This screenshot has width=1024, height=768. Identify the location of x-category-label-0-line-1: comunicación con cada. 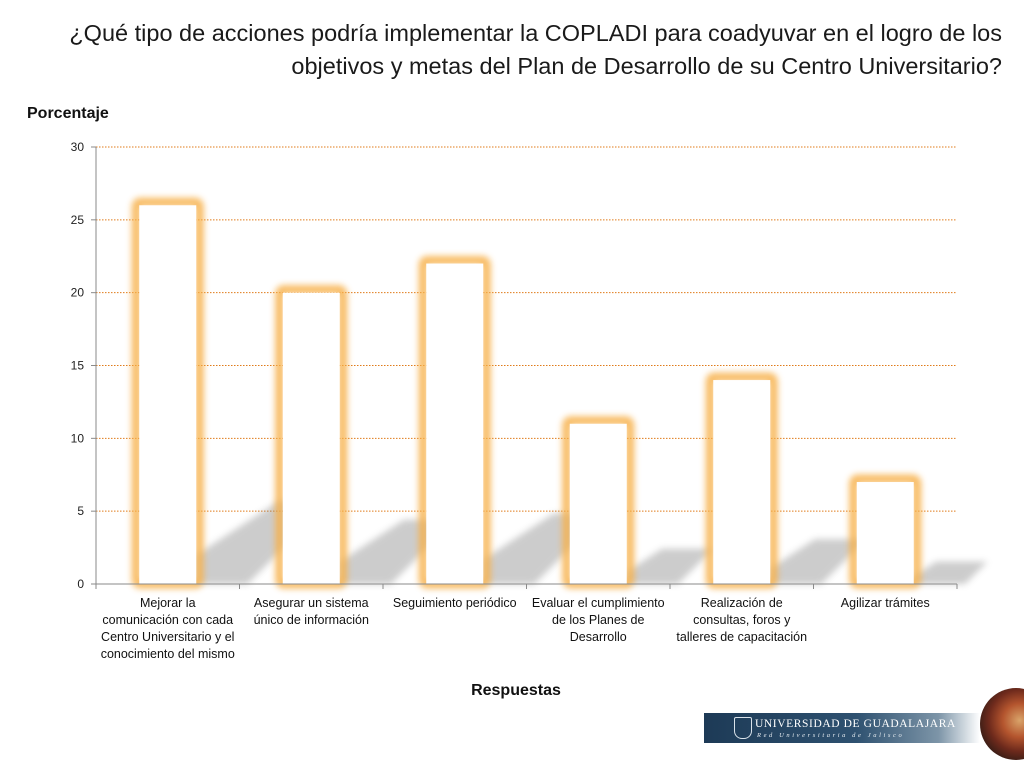
(168, 620).